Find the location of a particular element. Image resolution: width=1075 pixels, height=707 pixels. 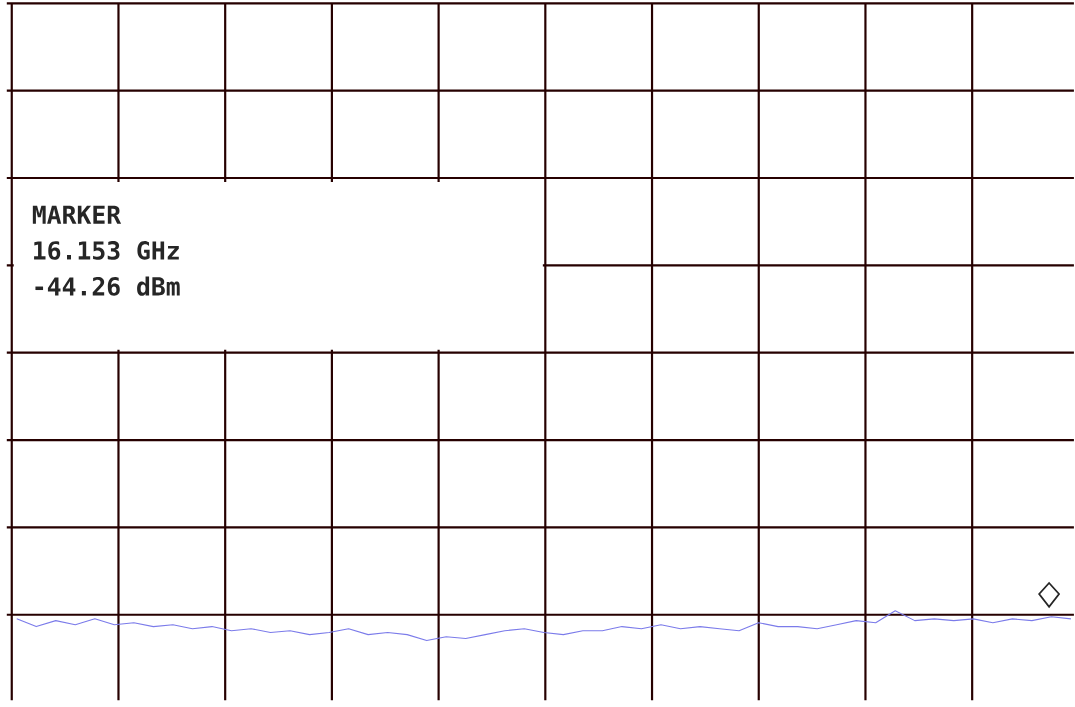

text: 16.153 GHz is located at coordinates (106, 250).